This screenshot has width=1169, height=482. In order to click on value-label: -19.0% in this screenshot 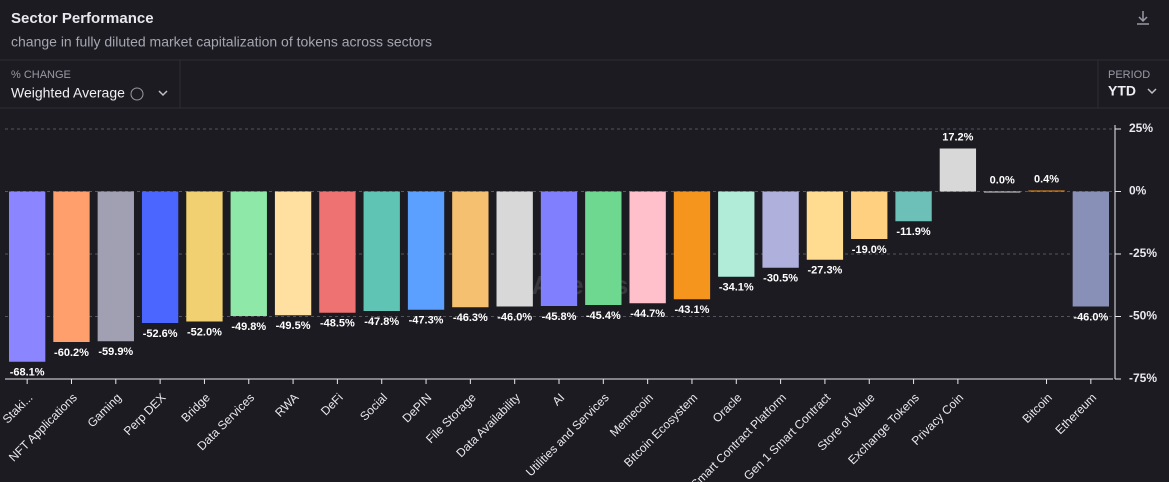, I will do `click(869, 250)`.